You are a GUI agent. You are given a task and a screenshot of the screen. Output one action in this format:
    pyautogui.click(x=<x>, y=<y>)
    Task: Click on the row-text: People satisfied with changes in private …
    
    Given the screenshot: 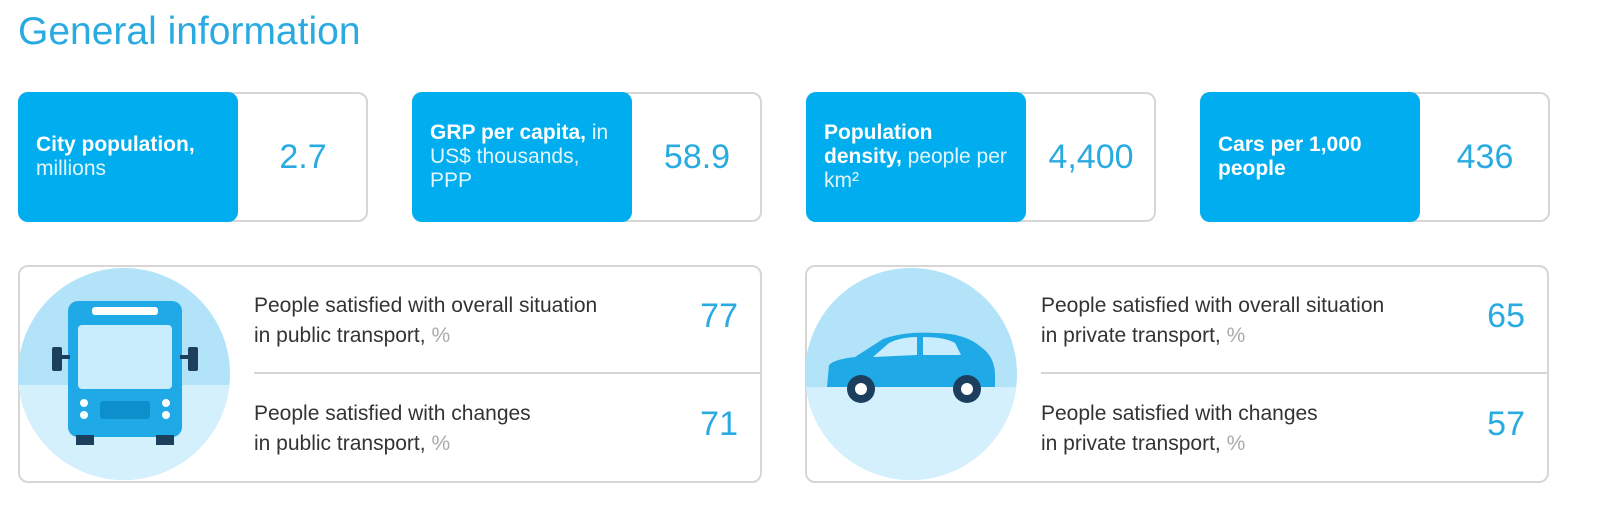 What is the action you would take?
    pyautogui.click(x=1179, y=429)
    